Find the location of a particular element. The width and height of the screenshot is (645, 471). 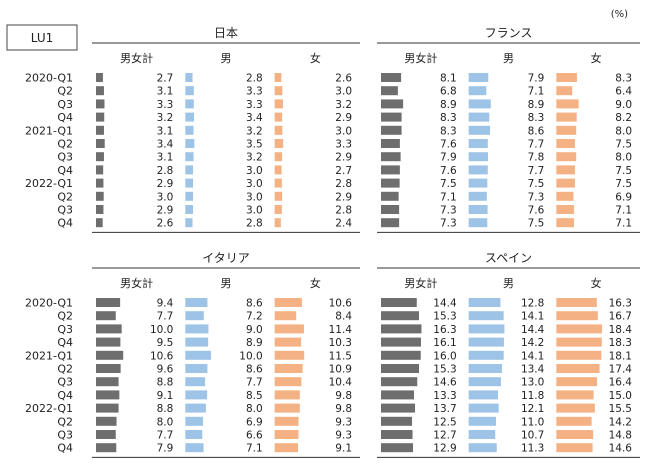

bar-value-label: 6.4 is located at coordinates (623, 92).